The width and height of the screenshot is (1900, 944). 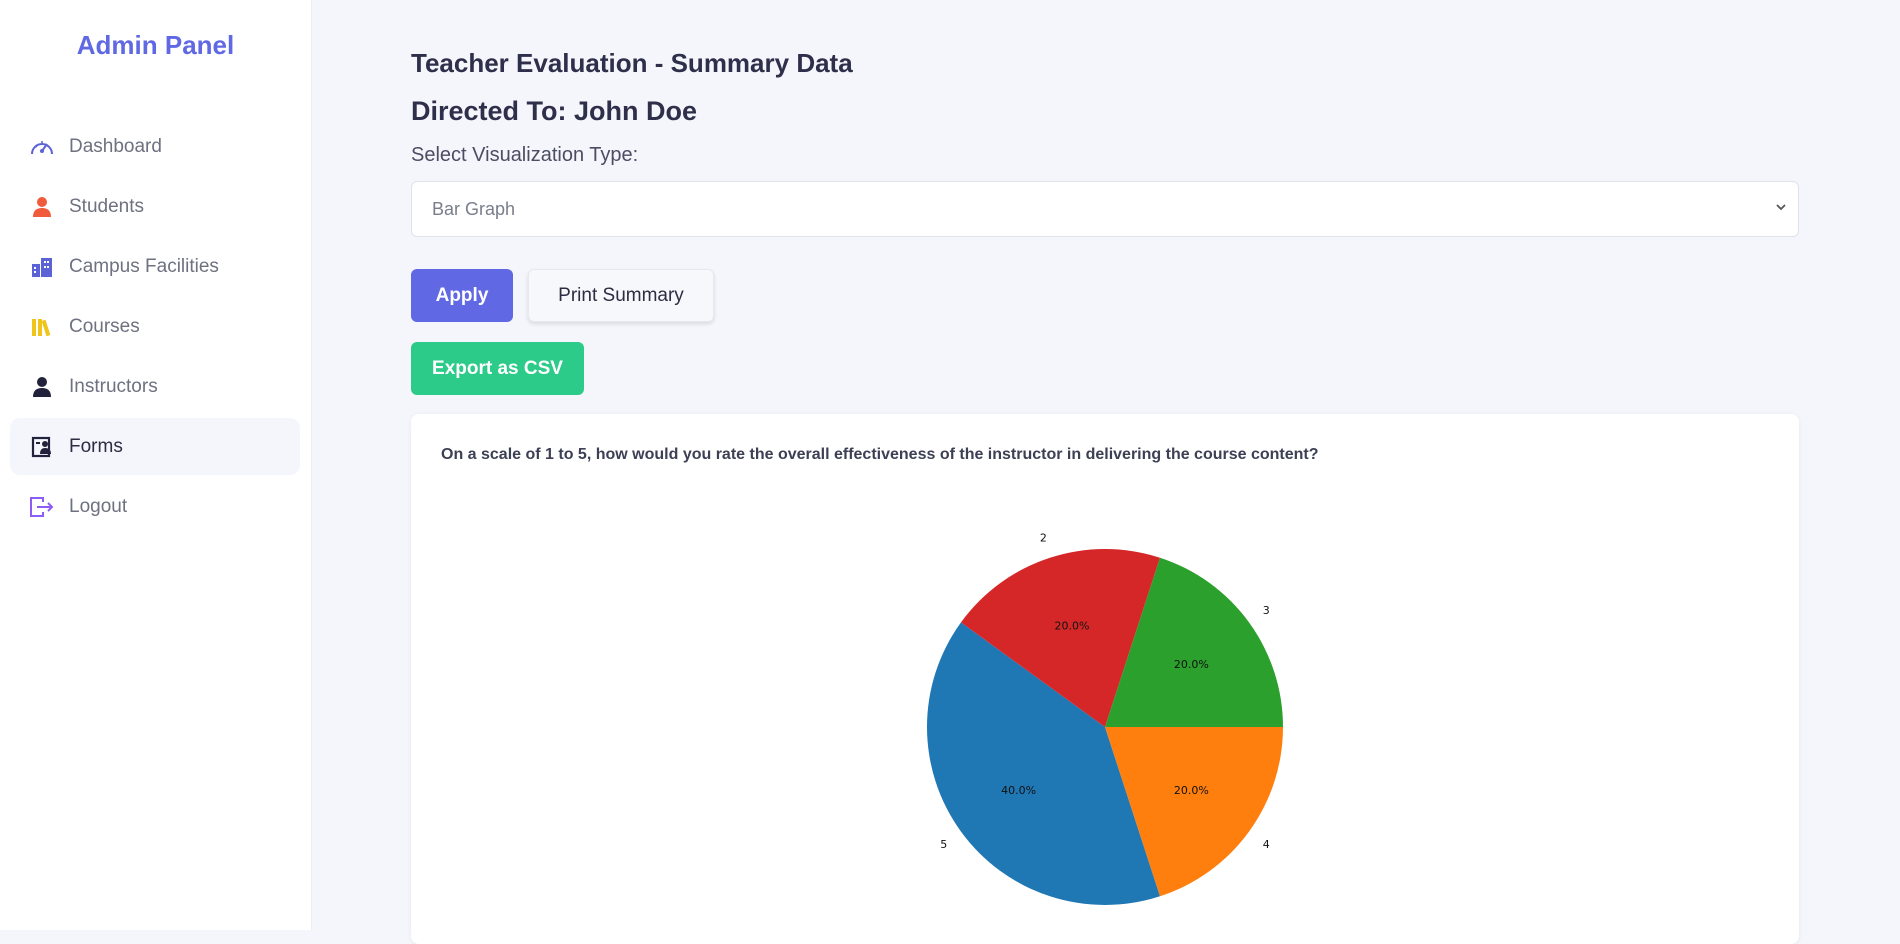 What do you see at coordinates (1018, 790) in the screenshot?
I see `pie-percent-label: 40.0%` at bounding box center [1018, 790].